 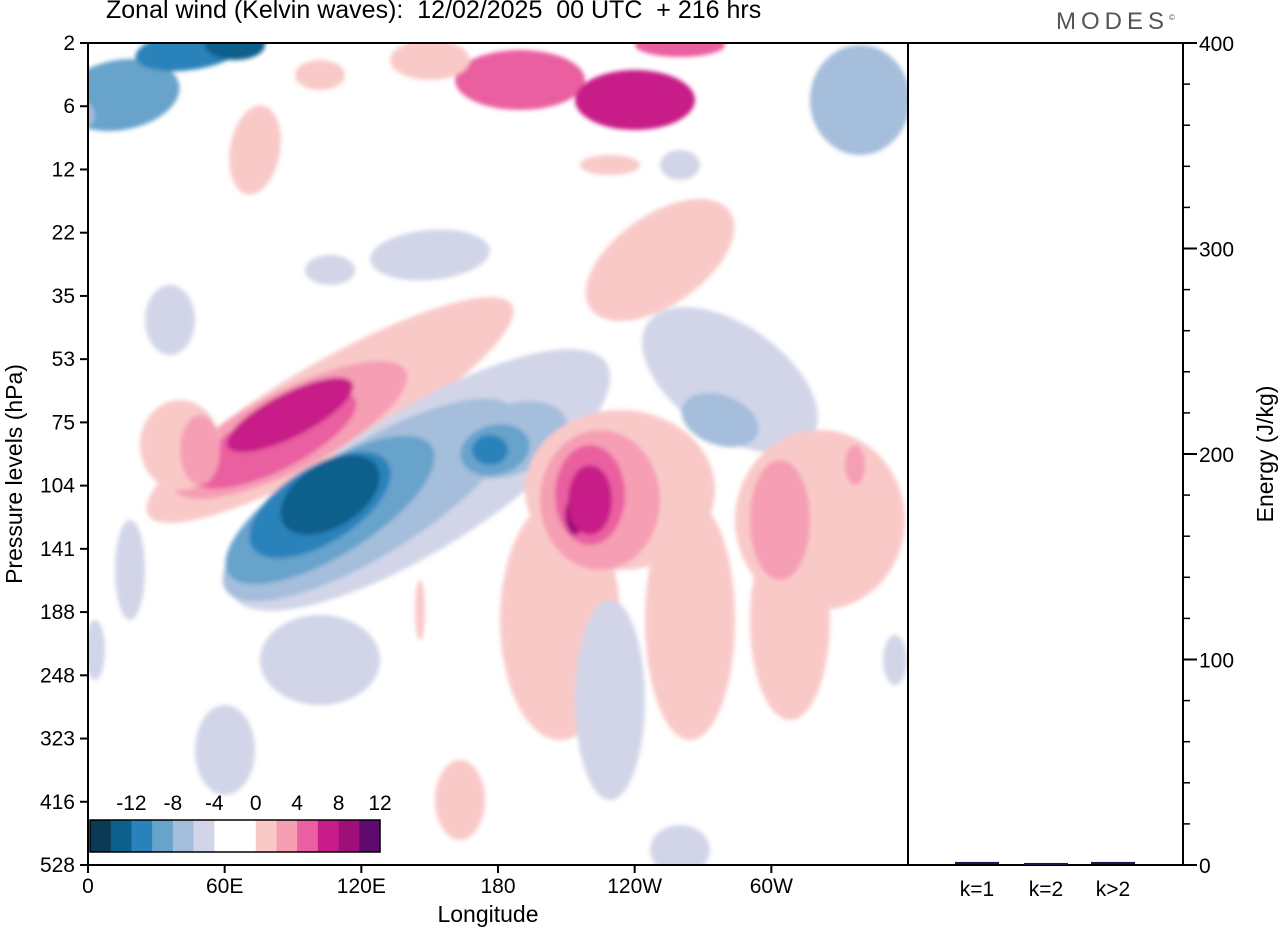 What do you see at coordinates (69, 106) in the screenshot?
I see `y-tick-label: 6` at bounding box center [69, 106].